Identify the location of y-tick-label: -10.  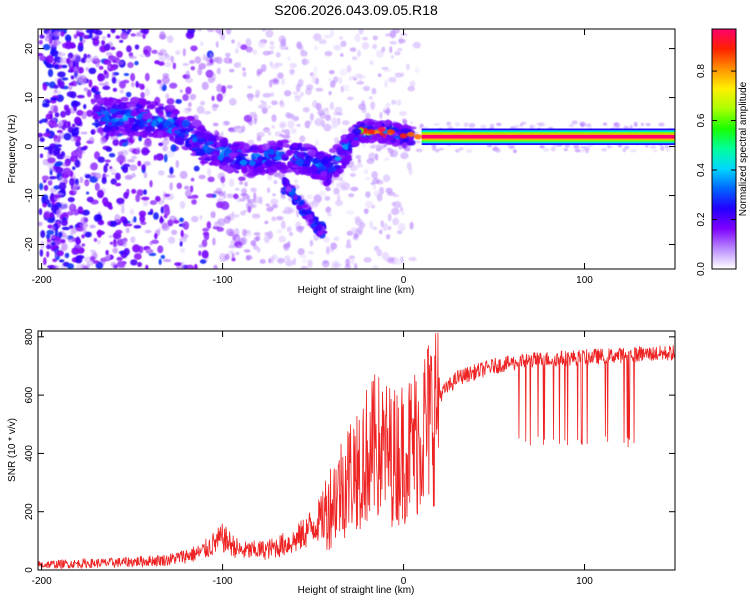
(29, 195).